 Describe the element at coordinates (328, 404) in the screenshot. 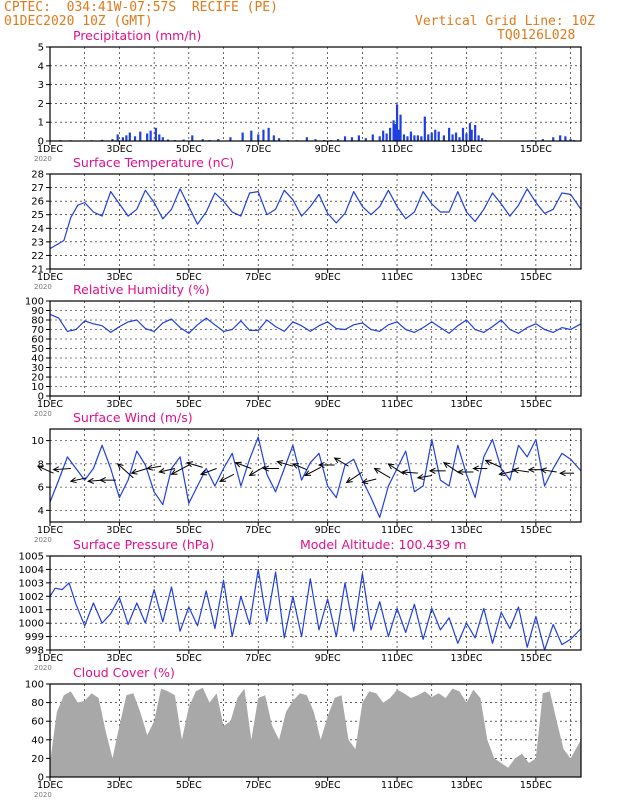

I see `rh-x-tick-label: 9DEC` at that location.